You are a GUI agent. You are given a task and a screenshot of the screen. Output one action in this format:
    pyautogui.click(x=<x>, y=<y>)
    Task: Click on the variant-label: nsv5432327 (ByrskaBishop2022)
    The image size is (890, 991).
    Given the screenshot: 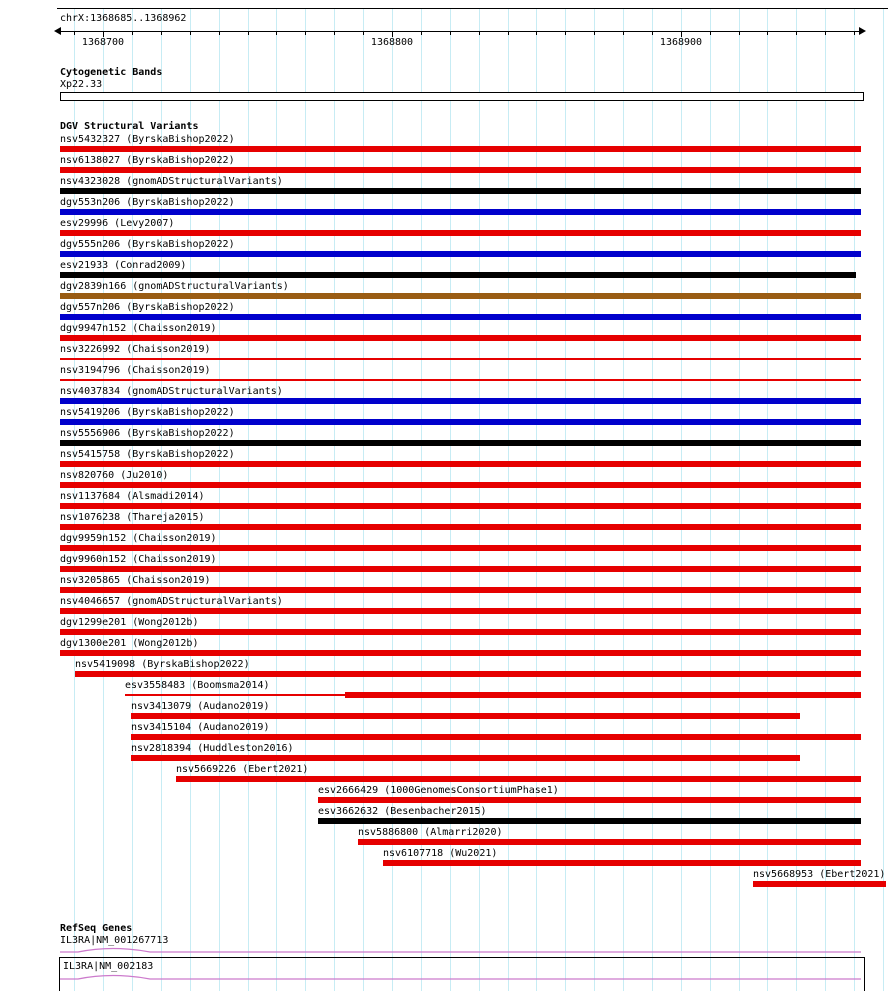 What is the action you would take?
    pyautogui.click(x=147, y=139)
    